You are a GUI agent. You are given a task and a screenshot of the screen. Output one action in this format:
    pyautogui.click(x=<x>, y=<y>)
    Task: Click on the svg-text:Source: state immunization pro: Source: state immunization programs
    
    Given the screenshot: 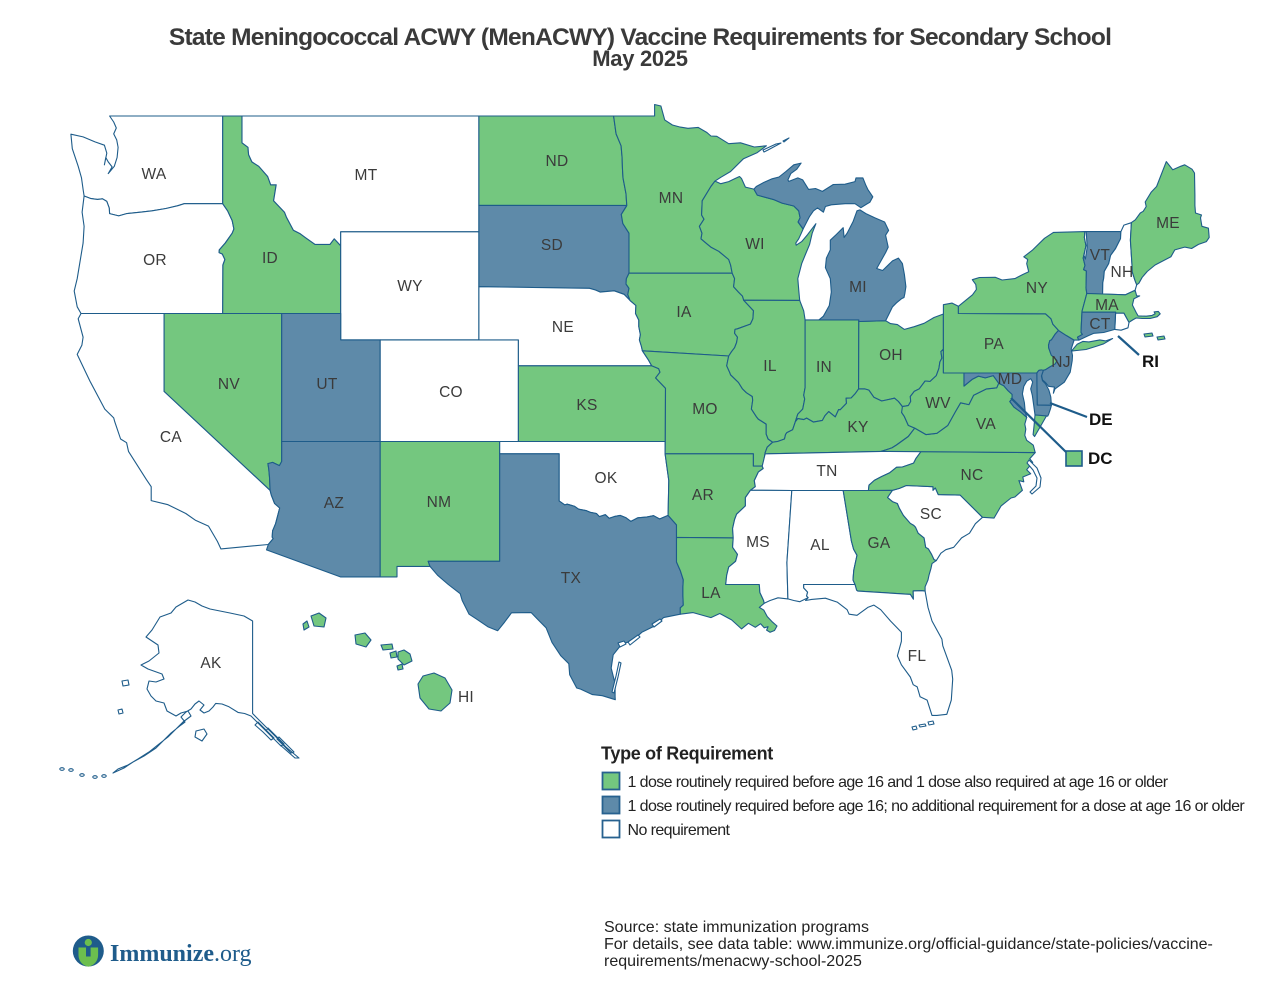 What is the action you would take?
    pyautogui.click(x=736, y=927)
    